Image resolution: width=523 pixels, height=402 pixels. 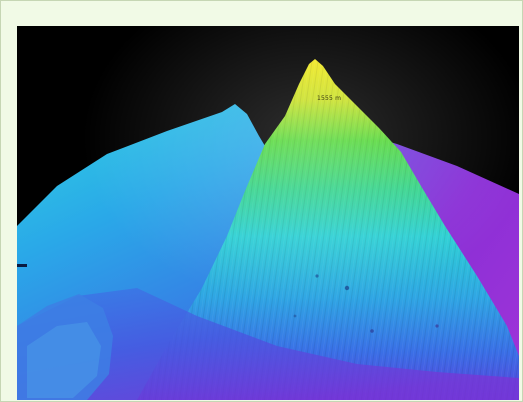 I want to click on edge-marker, so click(x=22, y=265).